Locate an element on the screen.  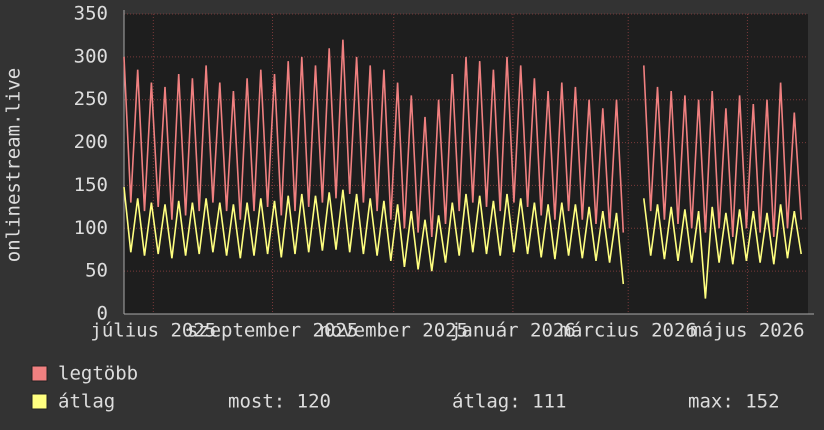
y-tick-label: 250 is located at coordinates (91, 99).